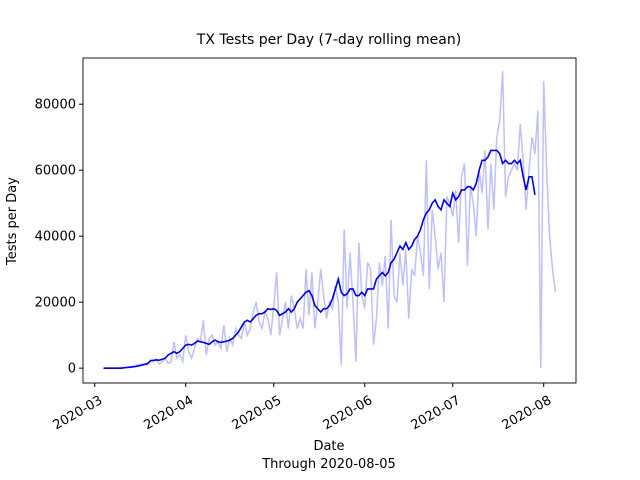 Image resolution: width=640 pixels, height=480 pixels. I want to click on y-tick-label: 20000, so click(55, 303).